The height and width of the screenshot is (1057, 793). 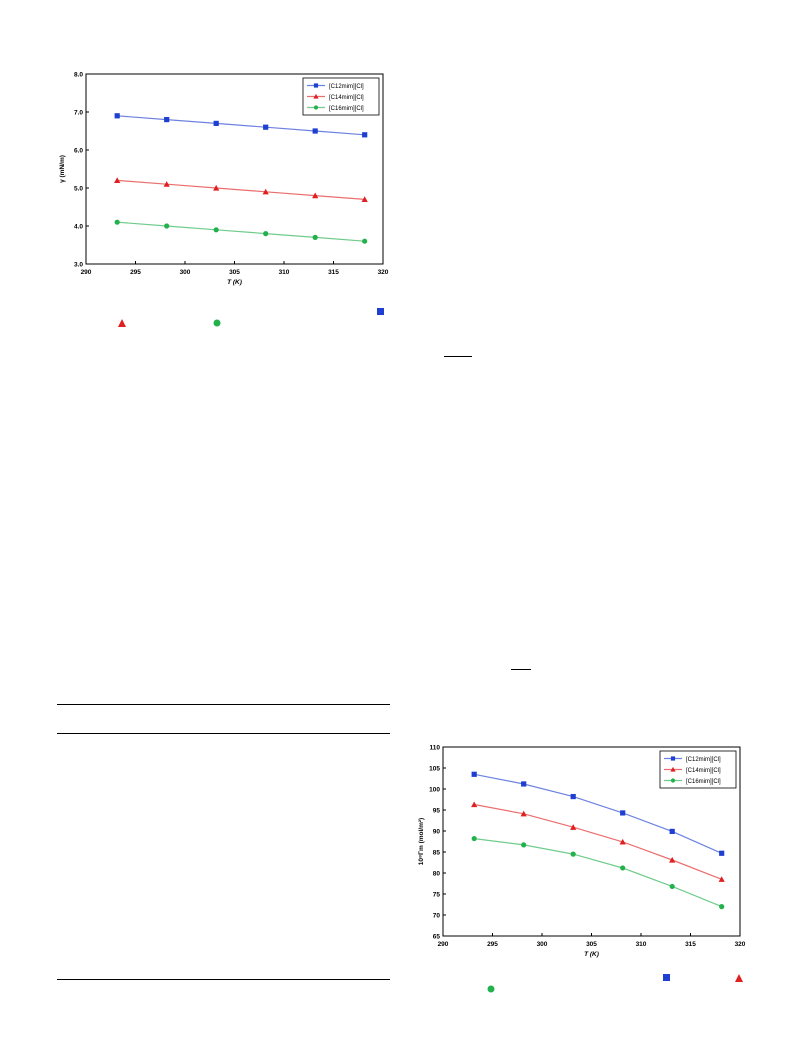 I want to click on y-tick-label: 4.0, so click(x=78, y=227).